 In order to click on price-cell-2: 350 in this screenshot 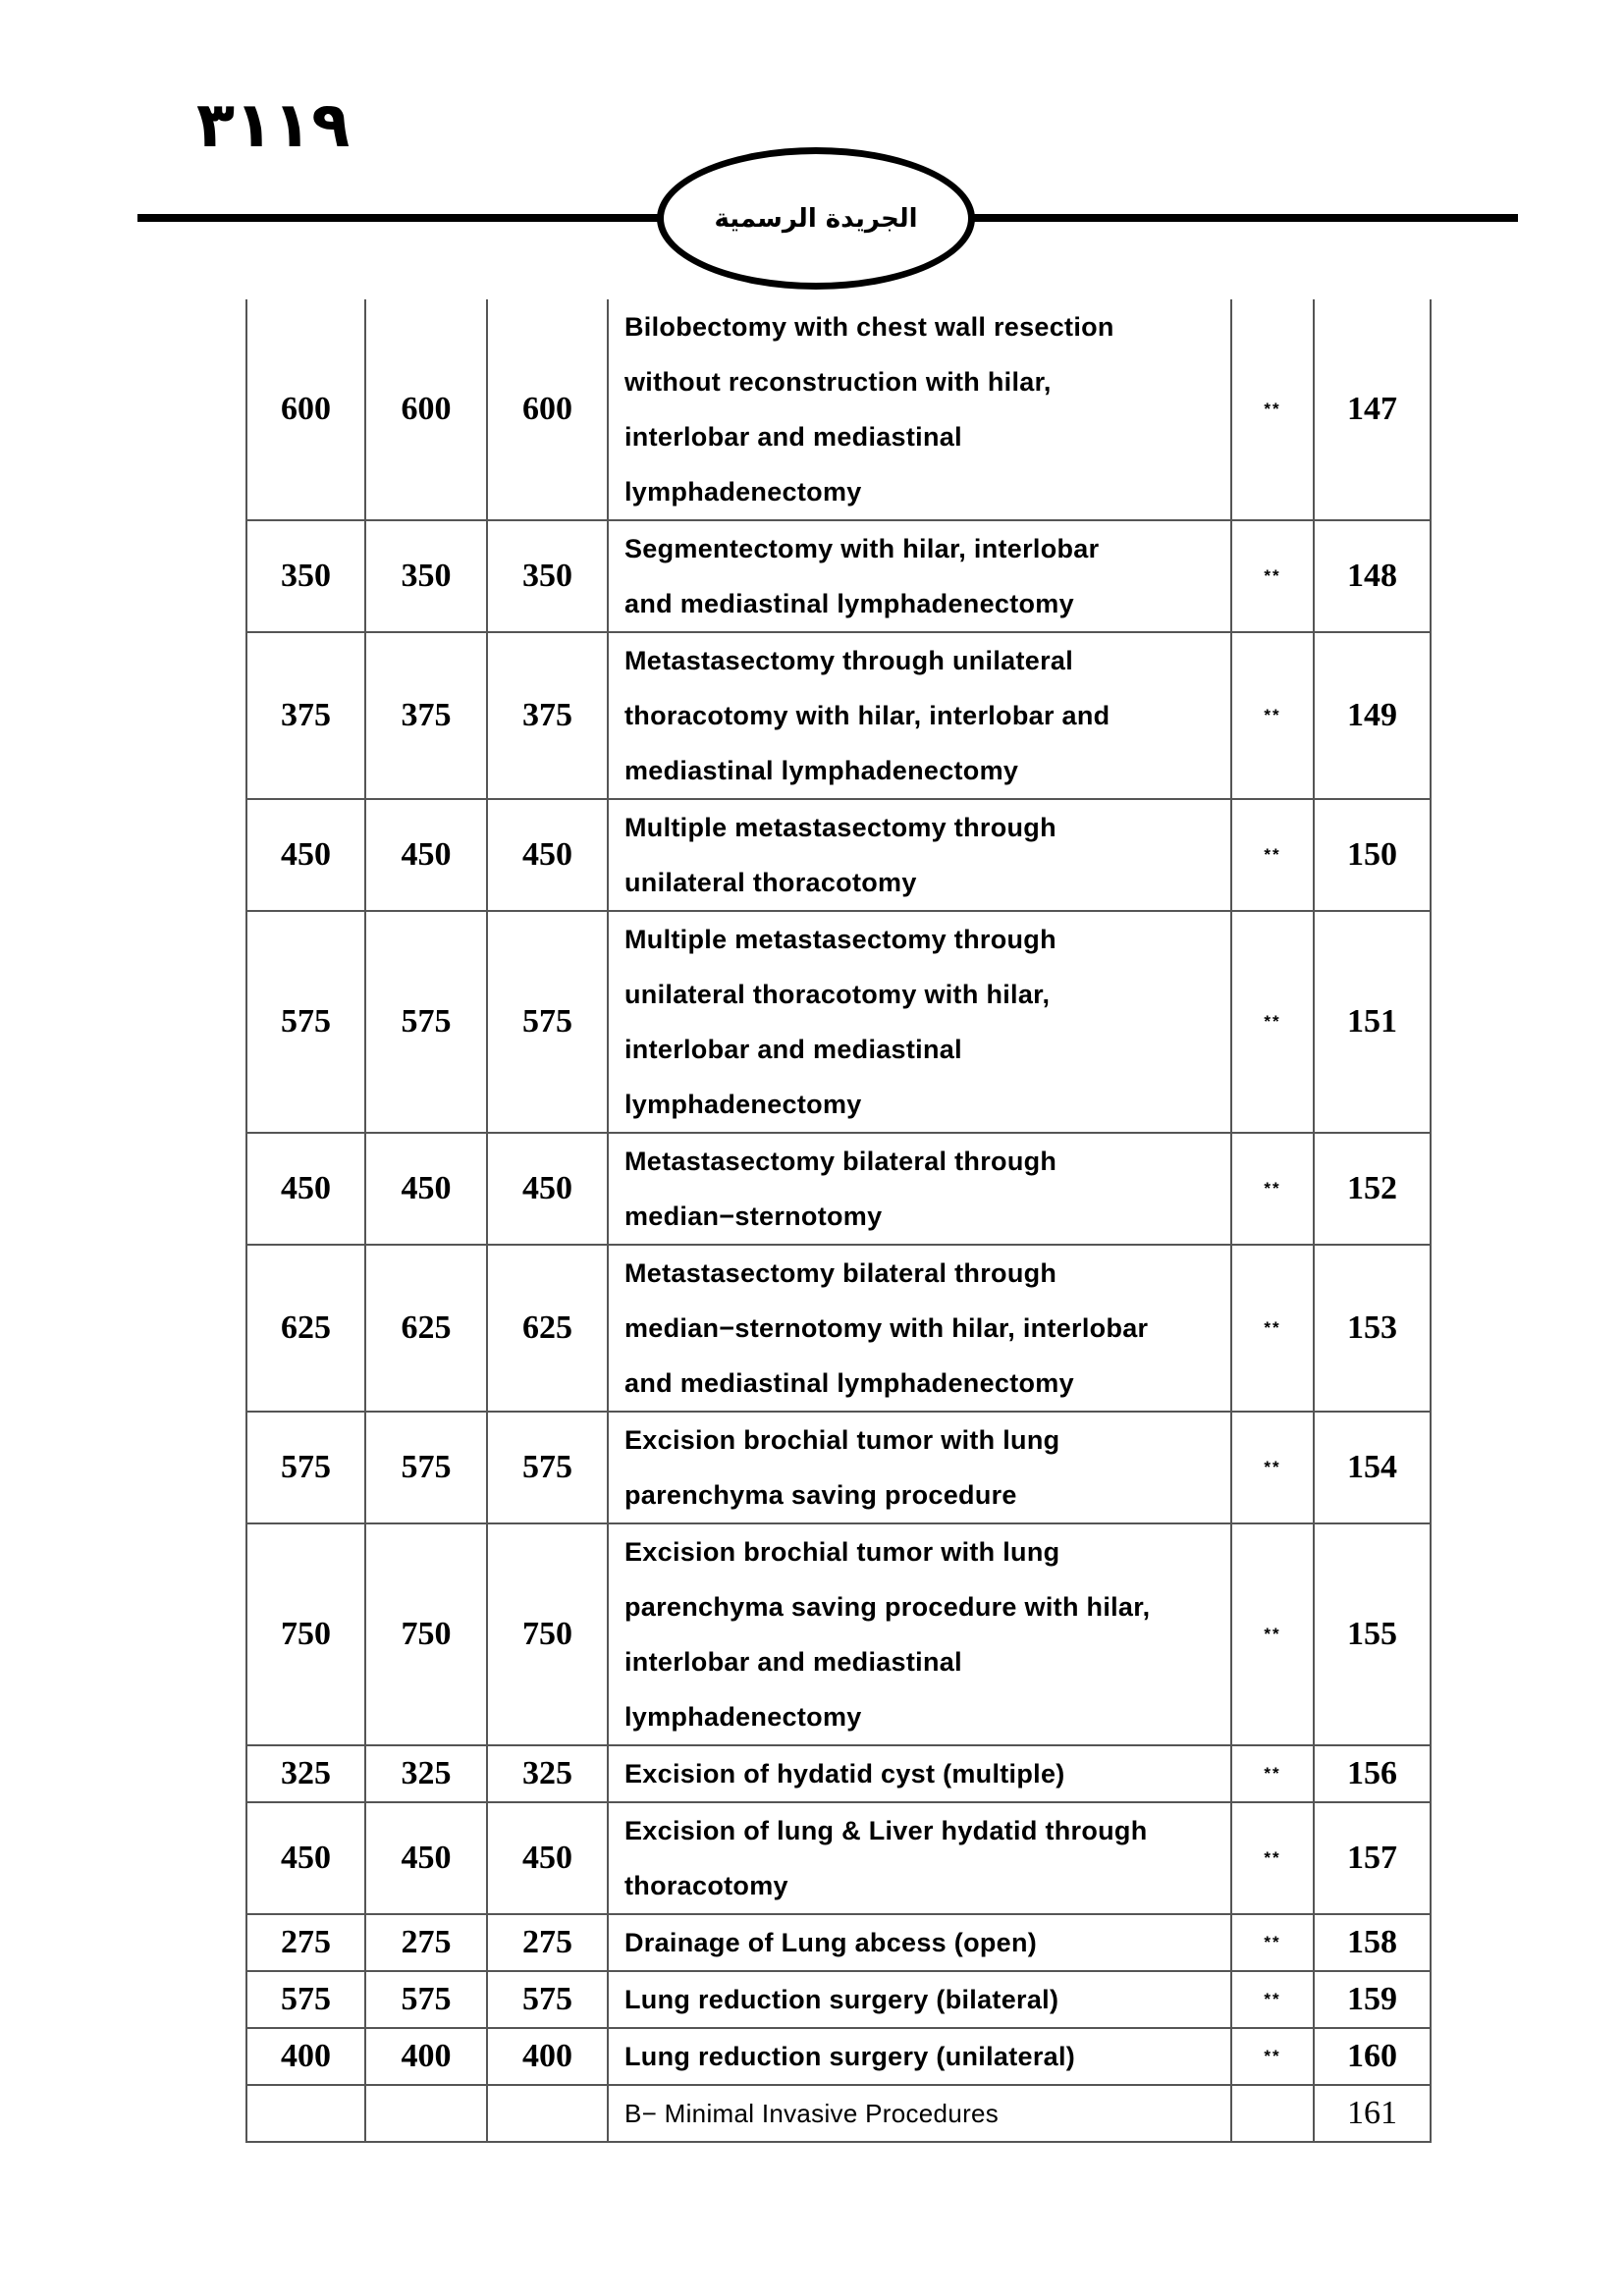, I will do `click(426, 576)`.